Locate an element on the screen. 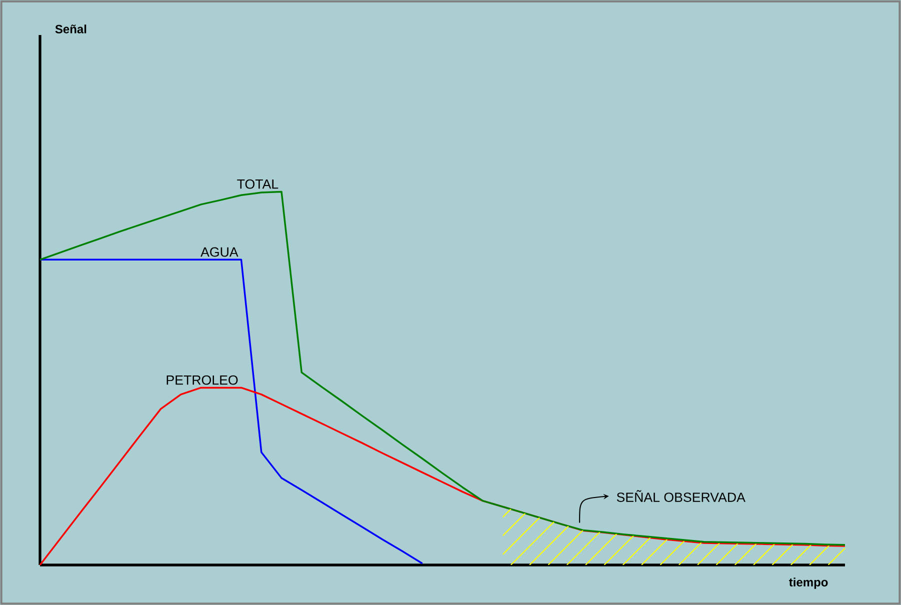 Image resolution: width=901 pixels, height=605 pixels. series-label: TOTAL is located at coordinates (257, 184).